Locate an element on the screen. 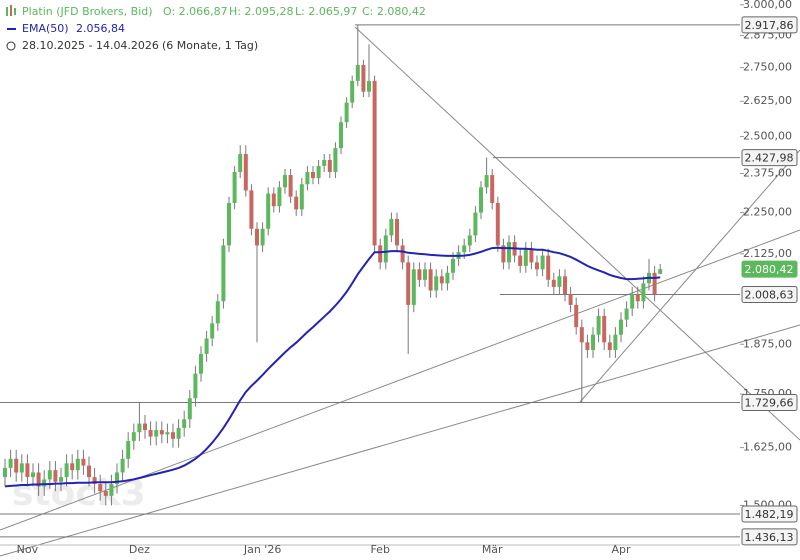 This screenshot has width=800, height=560. ohlc: L: 2.065,97 is located at coordinates (326, 11).